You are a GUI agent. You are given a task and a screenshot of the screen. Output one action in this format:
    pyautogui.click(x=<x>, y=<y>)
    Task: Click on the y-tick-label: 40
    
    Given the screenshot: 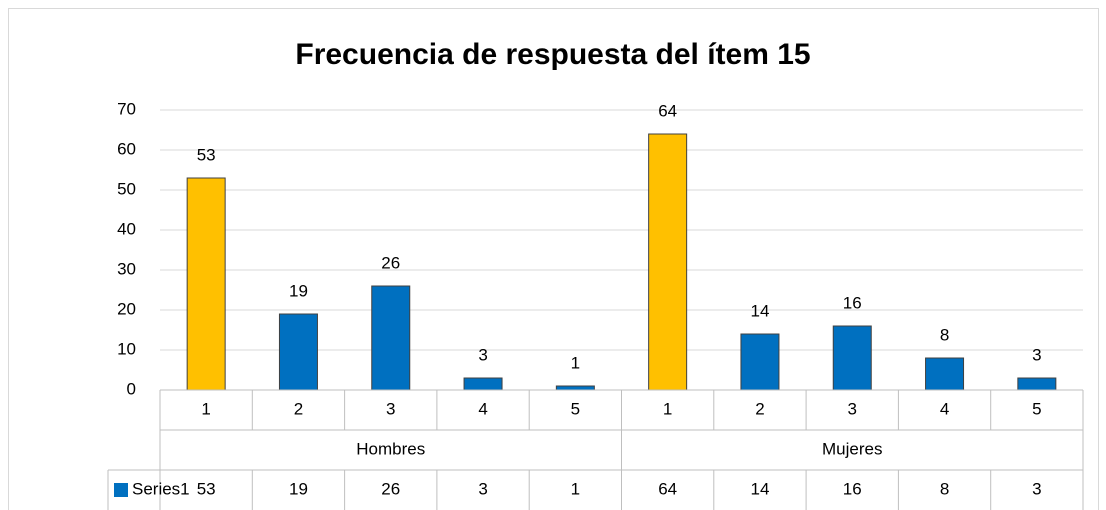 What is the action you would take?
    pyautogui.click(x=126, y=228)
    